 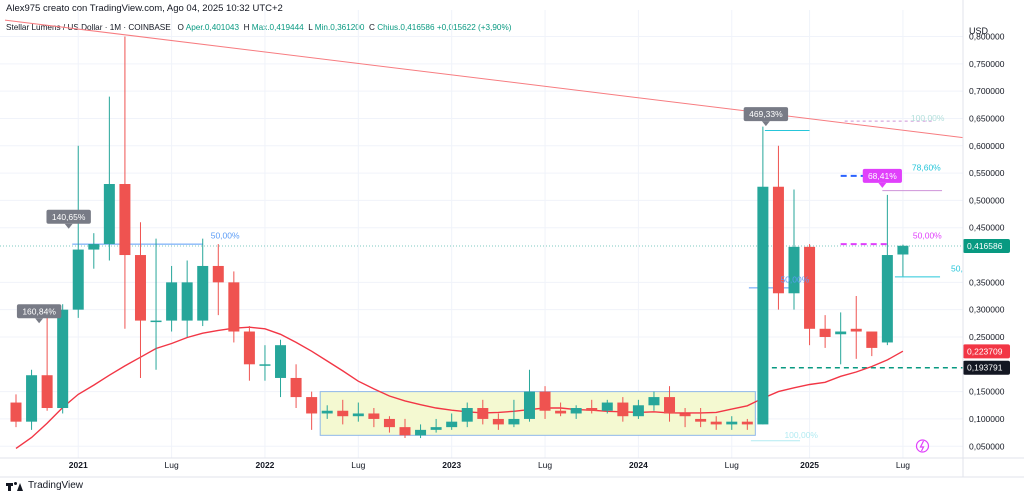 I want to click on event-icon, so click(x=922, y=446).